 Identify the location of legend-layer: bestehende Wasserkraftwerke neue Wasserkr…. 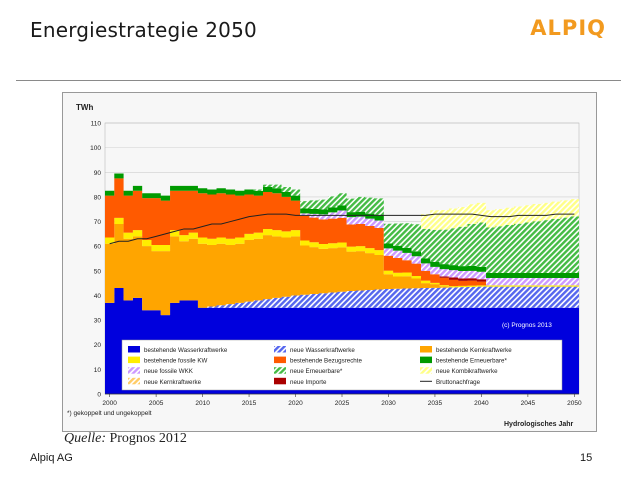
(342, 365).